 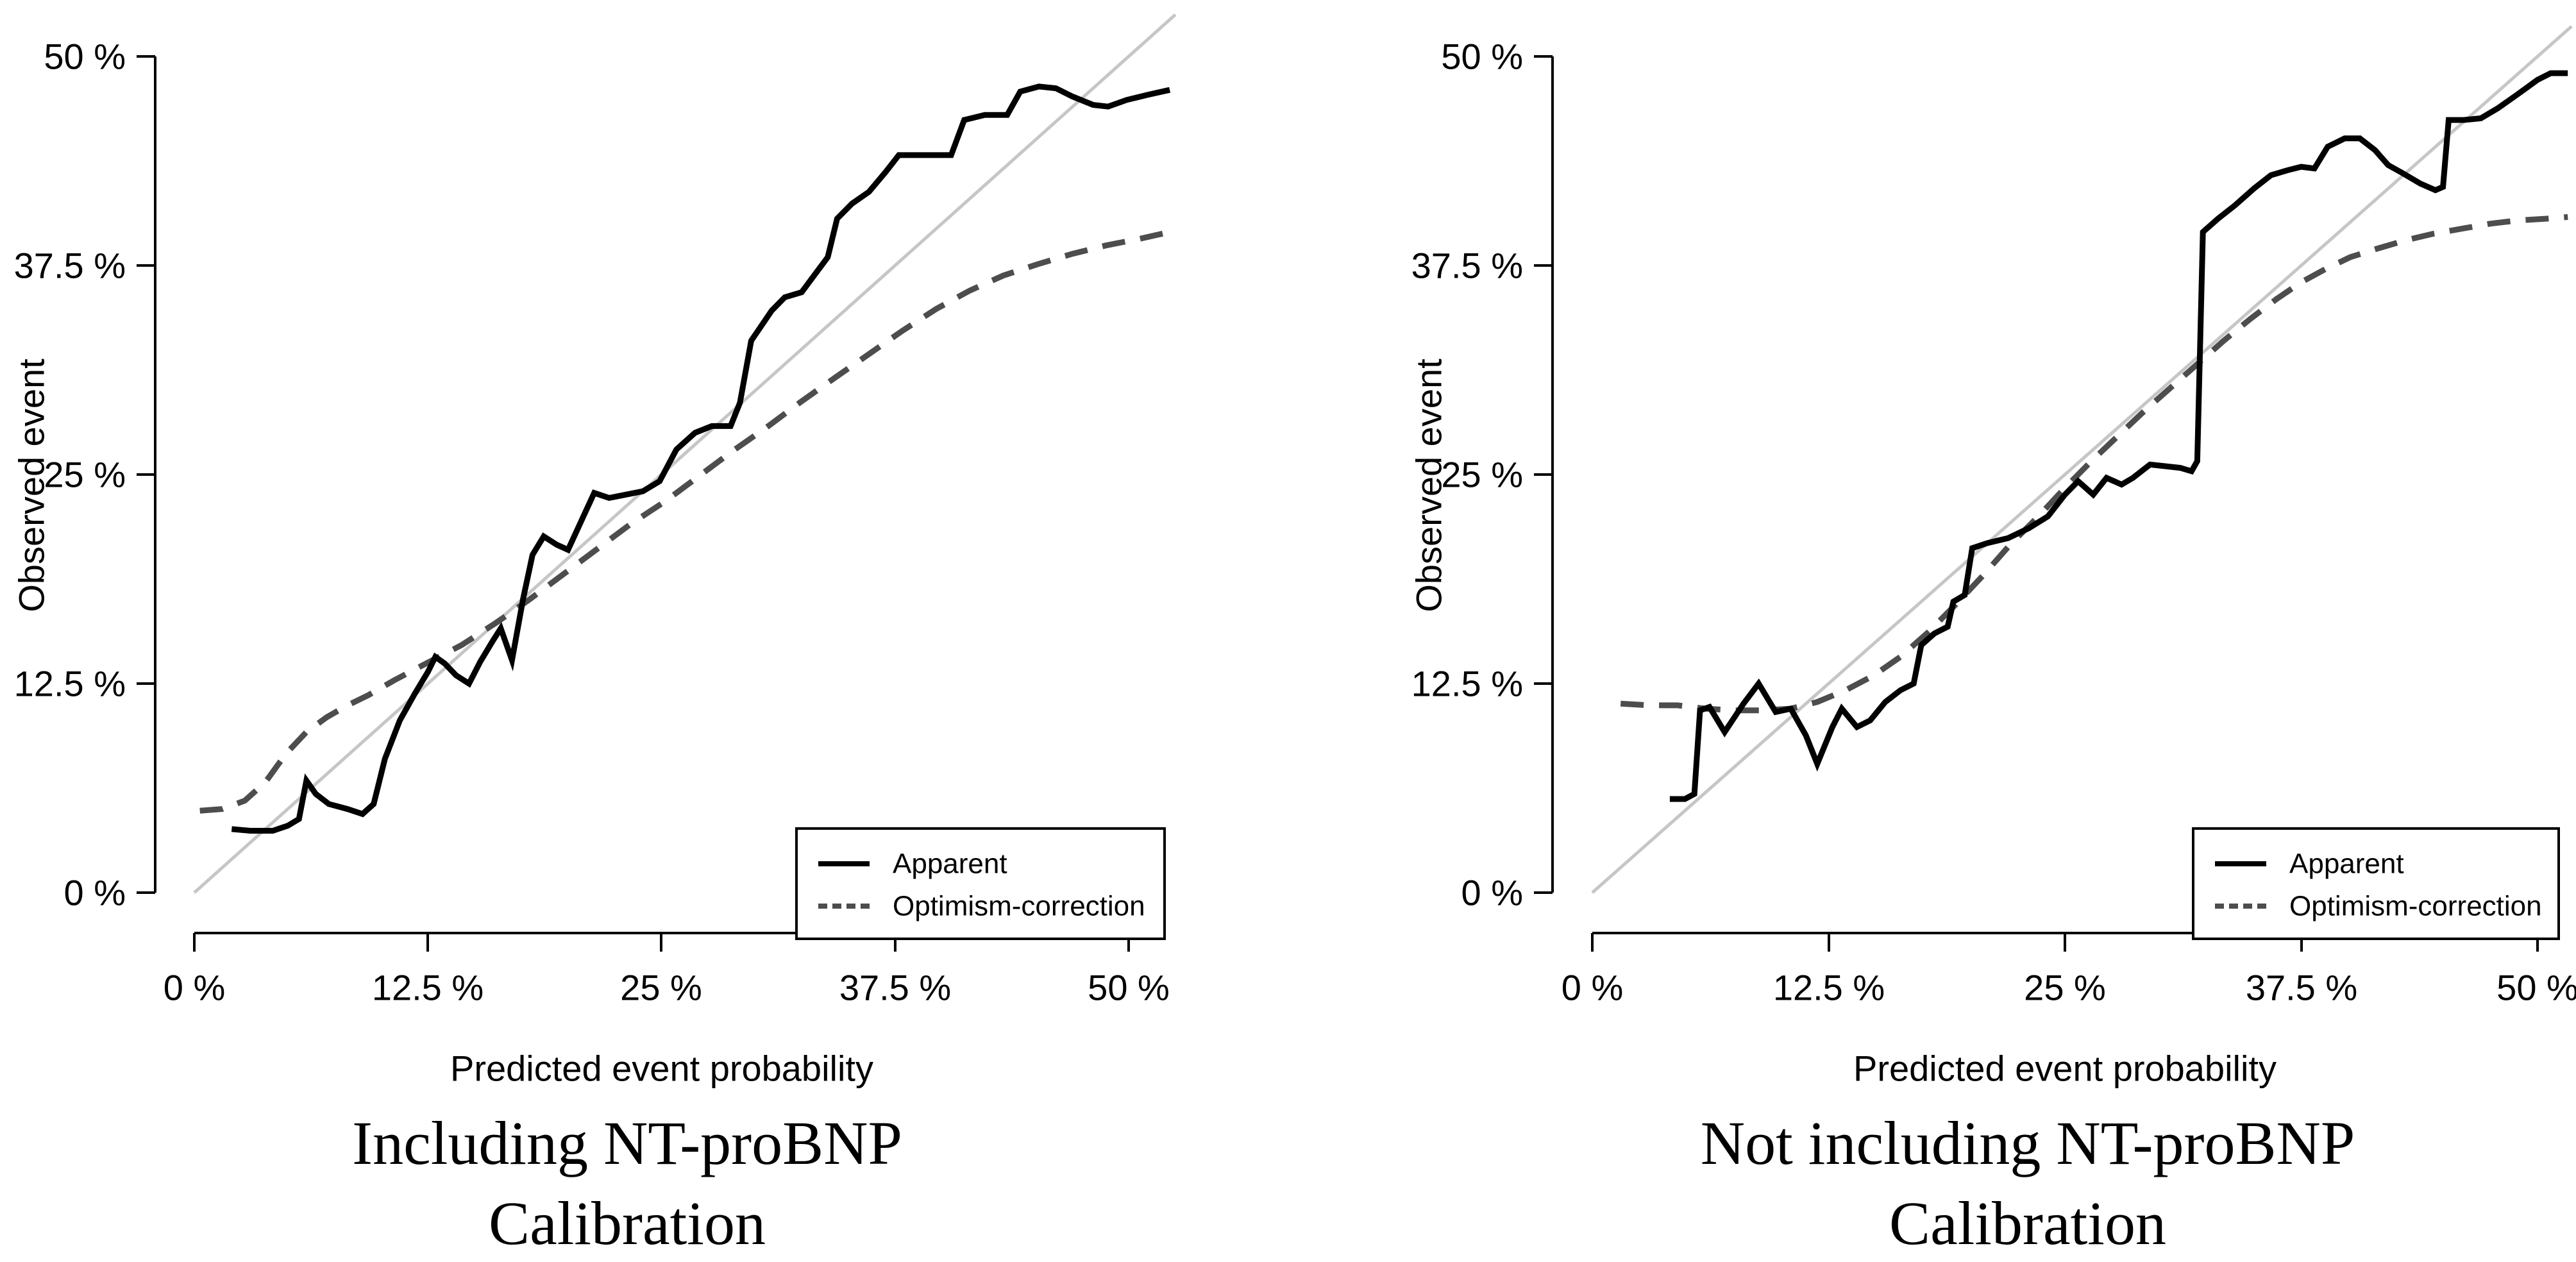 What do you see at coordinates (1482, 57) in the screenshot?
I see `right-y-tick-label: 50 %` at bounding box center [1482, 57].